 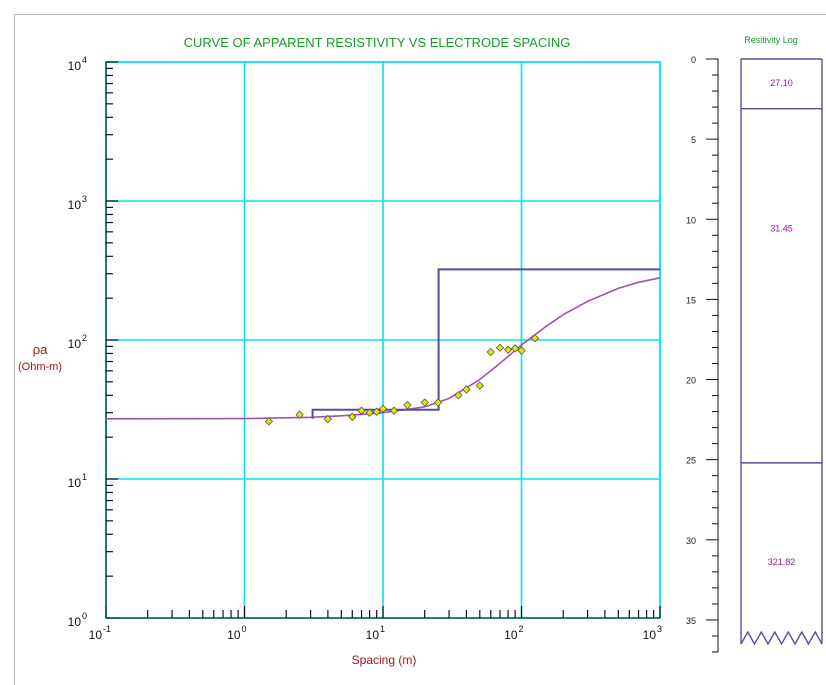 I want to click on x-tick-label-exponent: 0, so click(x=244, y=629).